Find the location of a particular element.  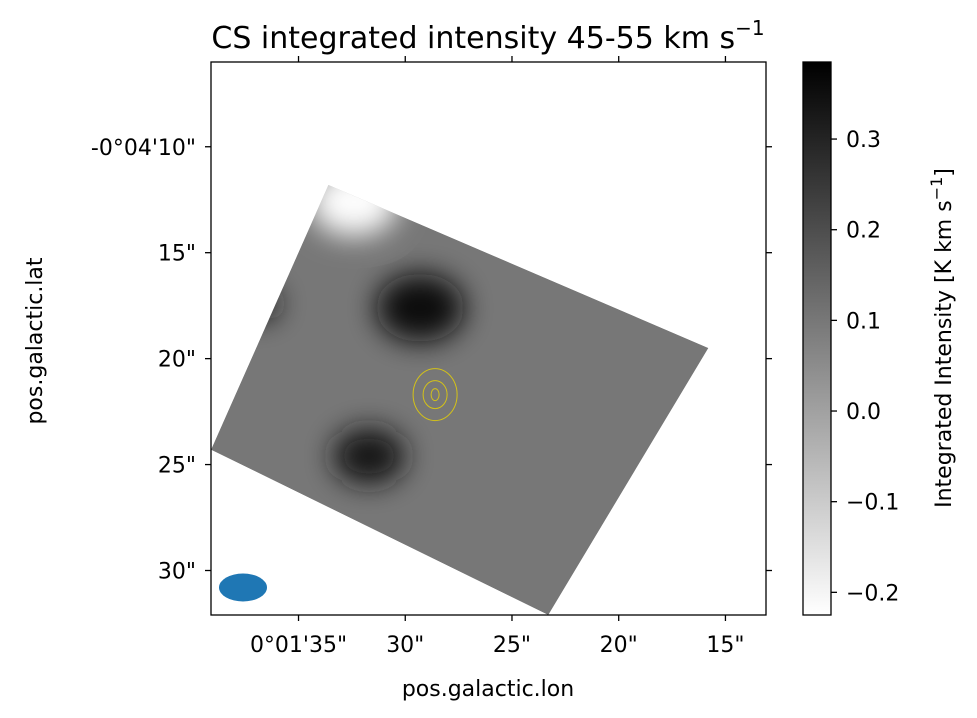

beam-ellipse is located at coordinates (243, 587).